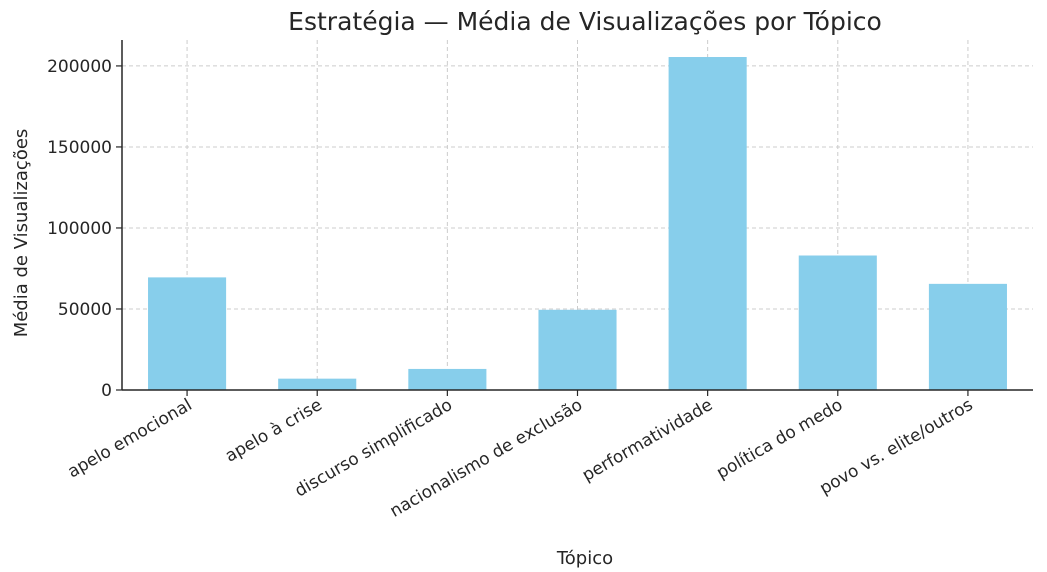 The height and width of the screenshot is (572, 1047). I want to click on y-axis-label: Média de Visualizações, so click(21, 233).